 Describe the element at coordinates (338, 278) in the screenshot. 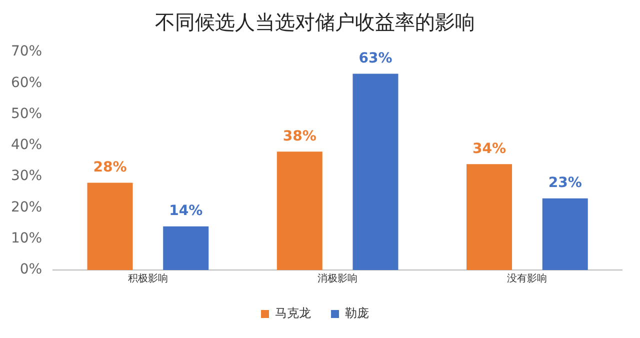

I see `x-tick-label: 消极影响` at that location.